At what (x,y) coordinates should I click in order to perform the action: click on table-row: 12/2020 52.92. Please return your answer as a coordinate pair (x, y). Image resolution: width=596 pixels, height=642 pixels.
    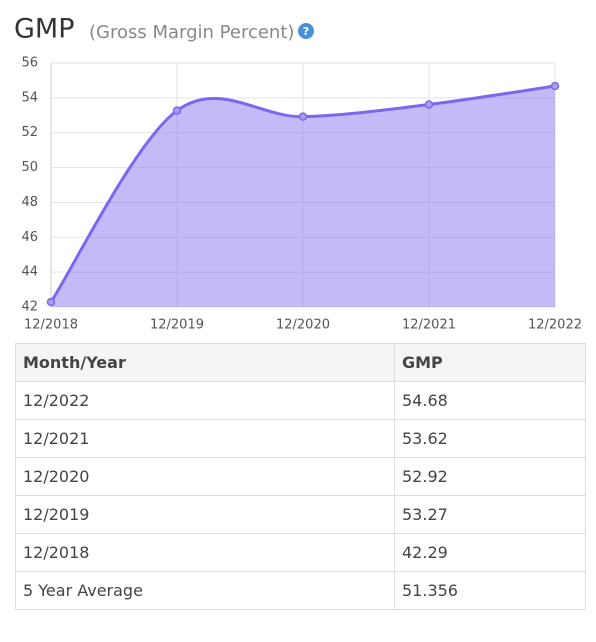
    Looking at the image, I should click on (300, 476).